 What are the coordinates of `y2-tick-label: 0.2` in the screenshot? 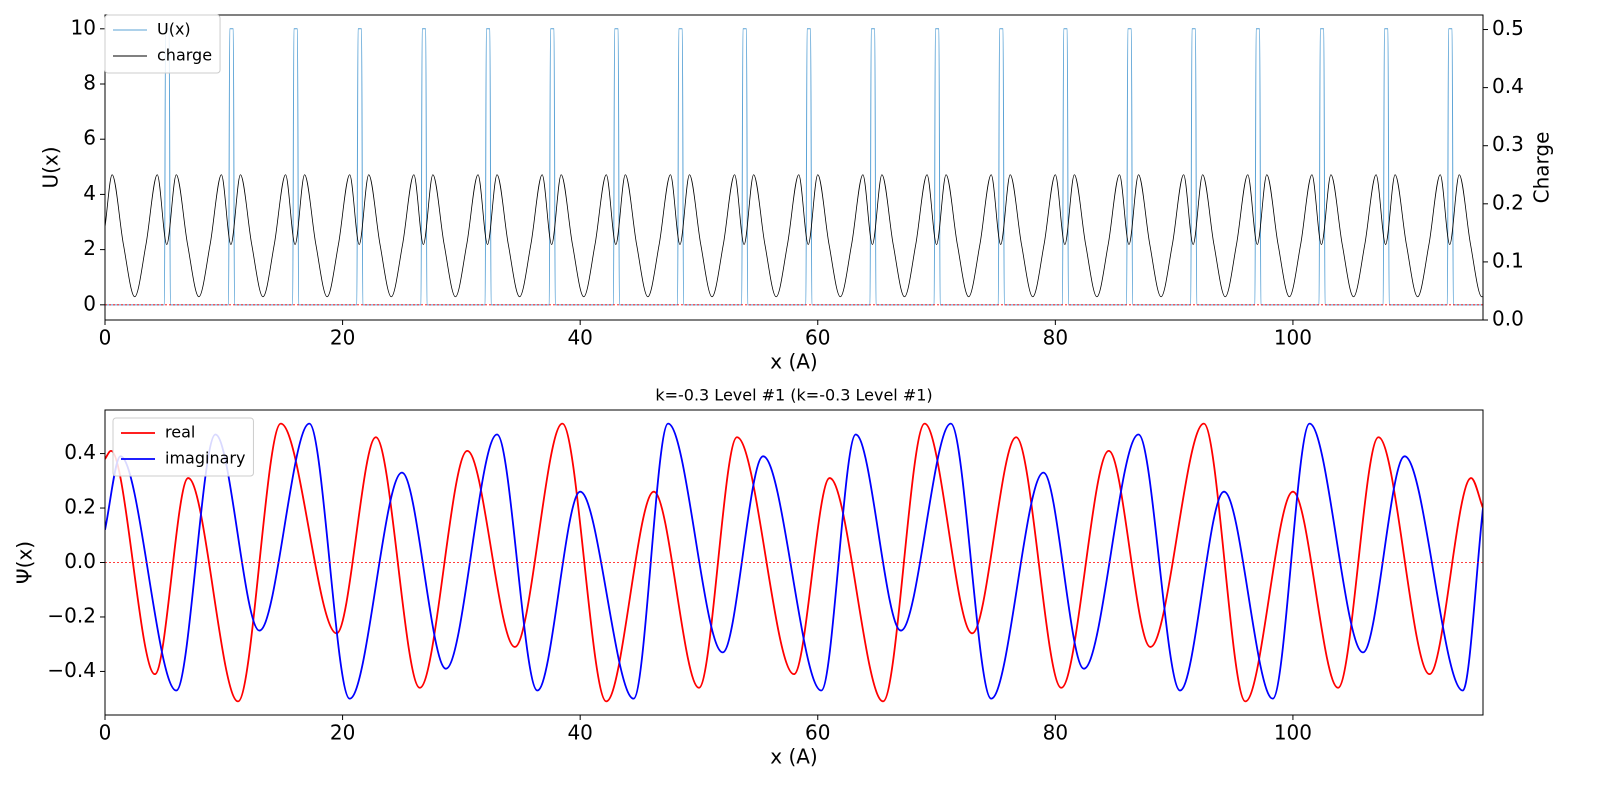 It's located at (1508, 202).